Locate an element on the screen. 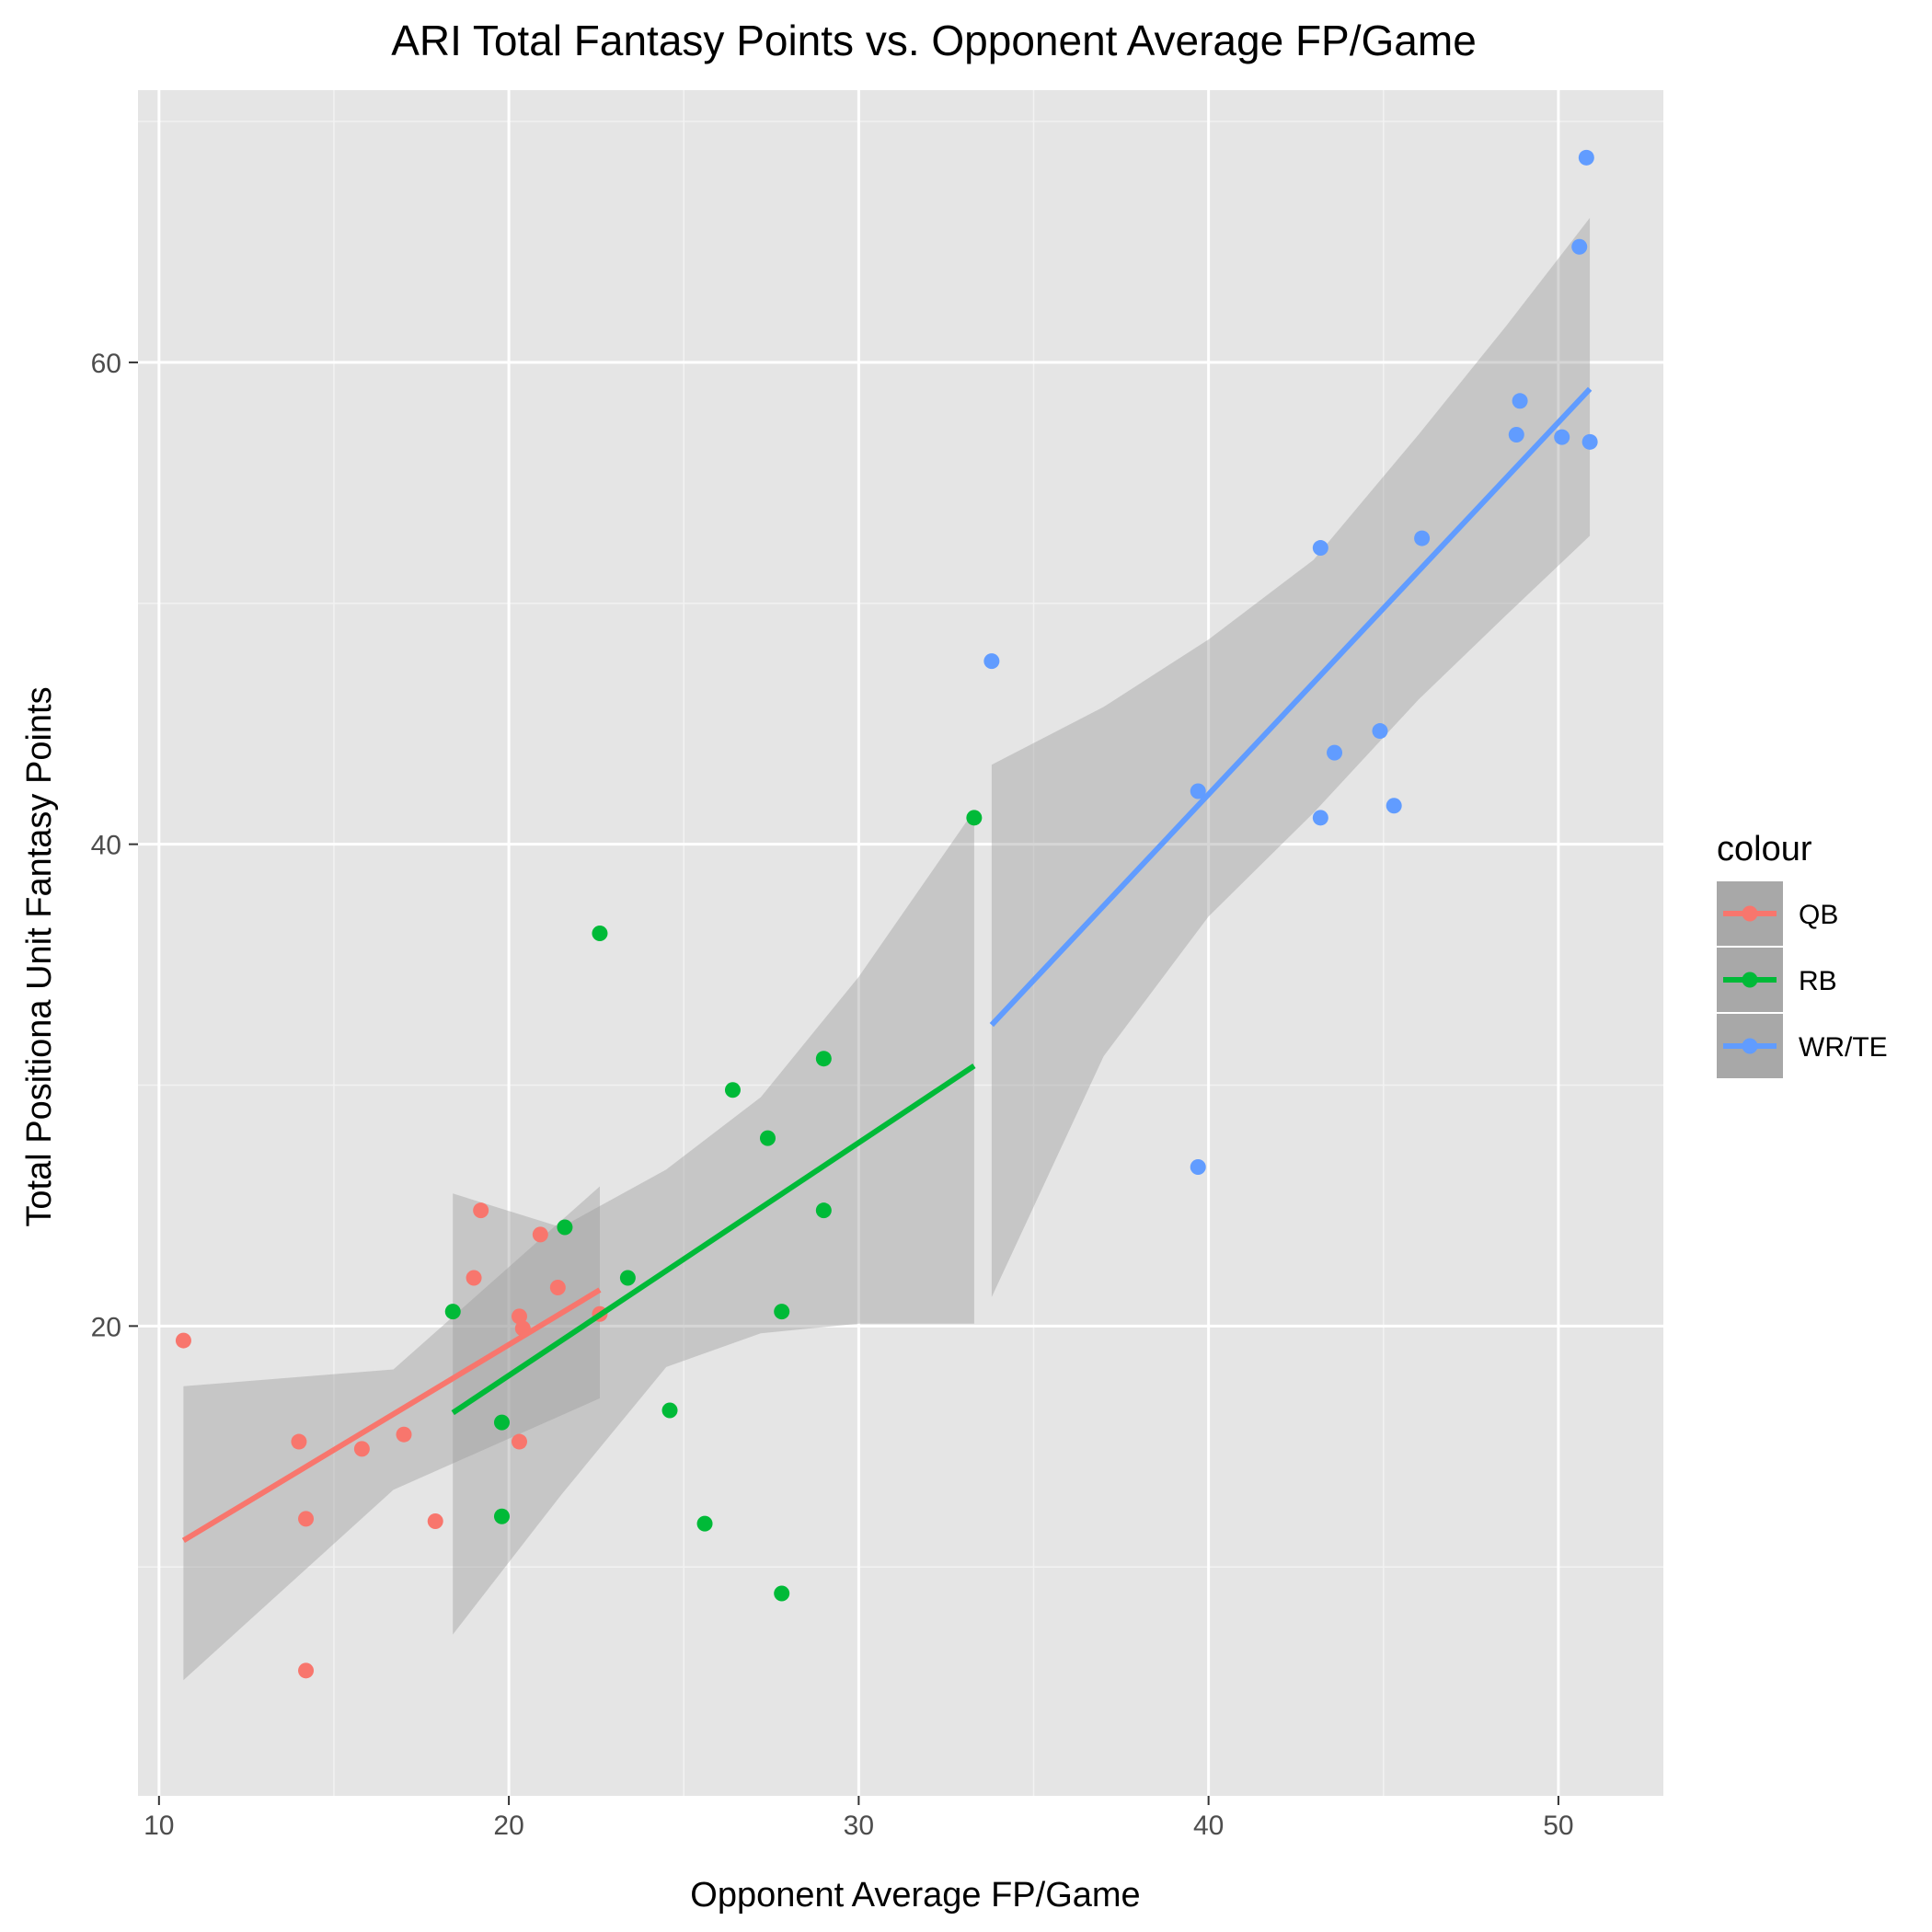 The image size is (1932, 1932). confidence-band-rb is located at coordinates (713, 1223).